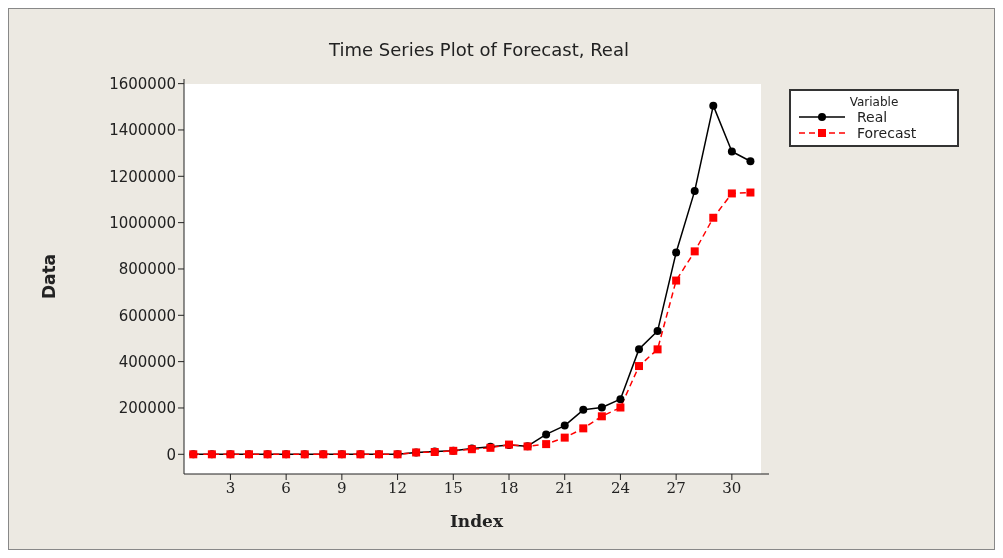  I want to click on x-tick-label: 12, so click(398, 487).